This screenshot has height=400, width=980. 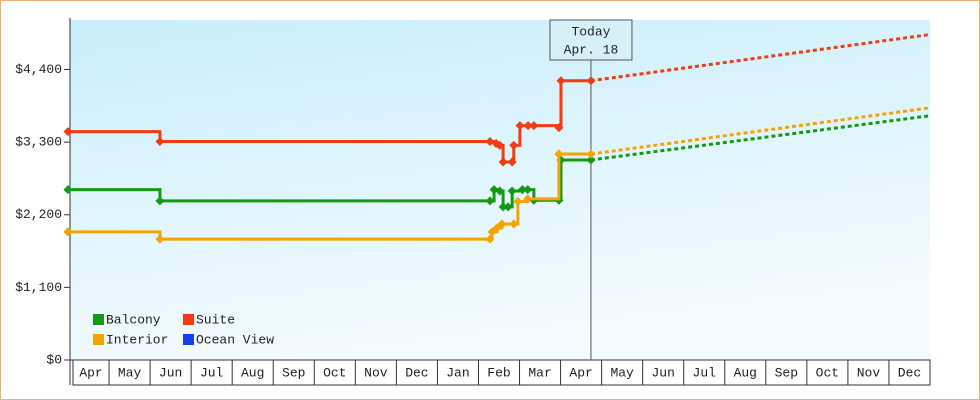 I want to click on legend-label: Suite, so click(x=215, y=319).